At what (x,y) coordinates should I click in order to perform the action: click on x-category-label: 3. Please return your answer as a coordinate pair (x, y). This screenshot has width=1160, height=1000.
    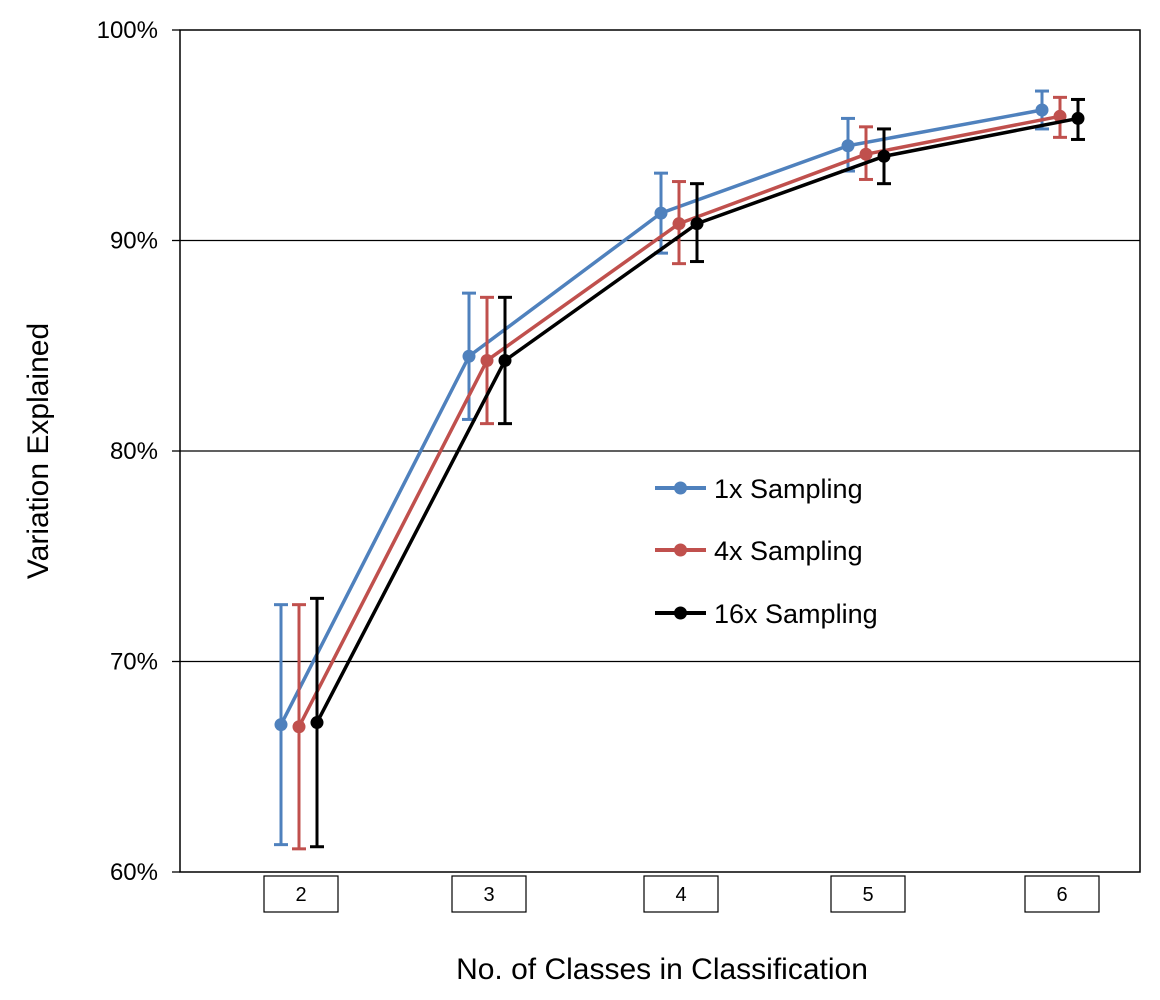
    Looking at the image, I should click on (488, 895).